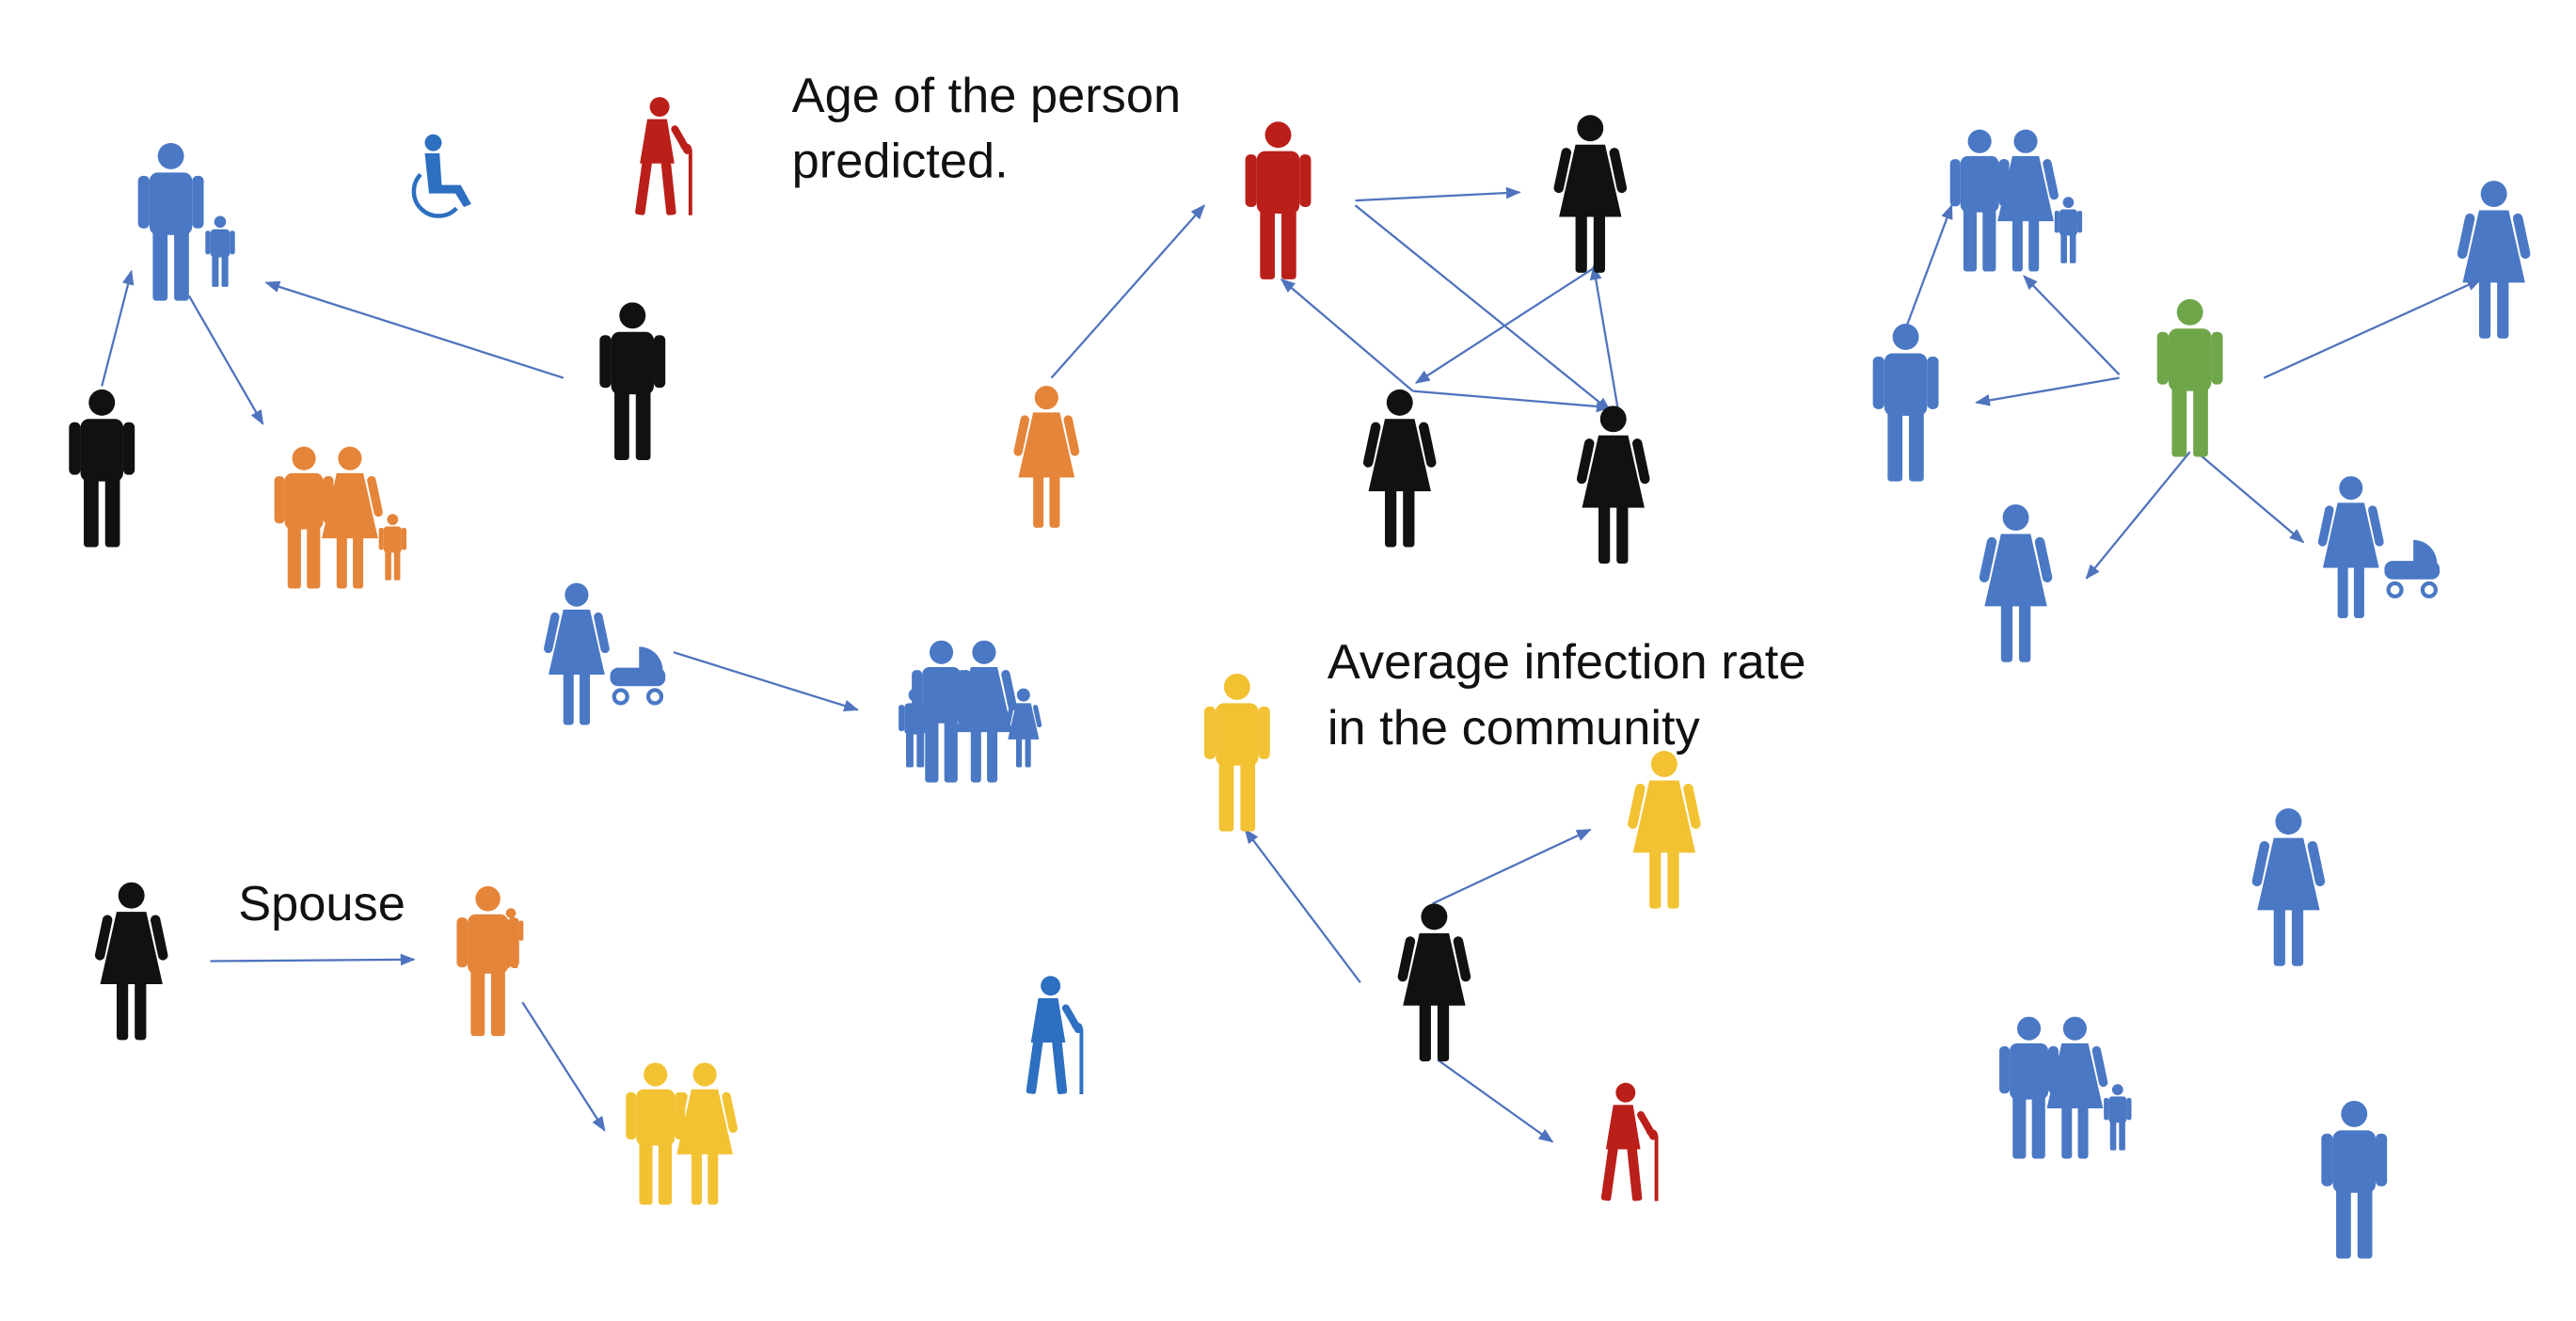  Describe the element at coordinates (1515, 728) in the screenshot. I see `annotation-line: in the community` at that location.